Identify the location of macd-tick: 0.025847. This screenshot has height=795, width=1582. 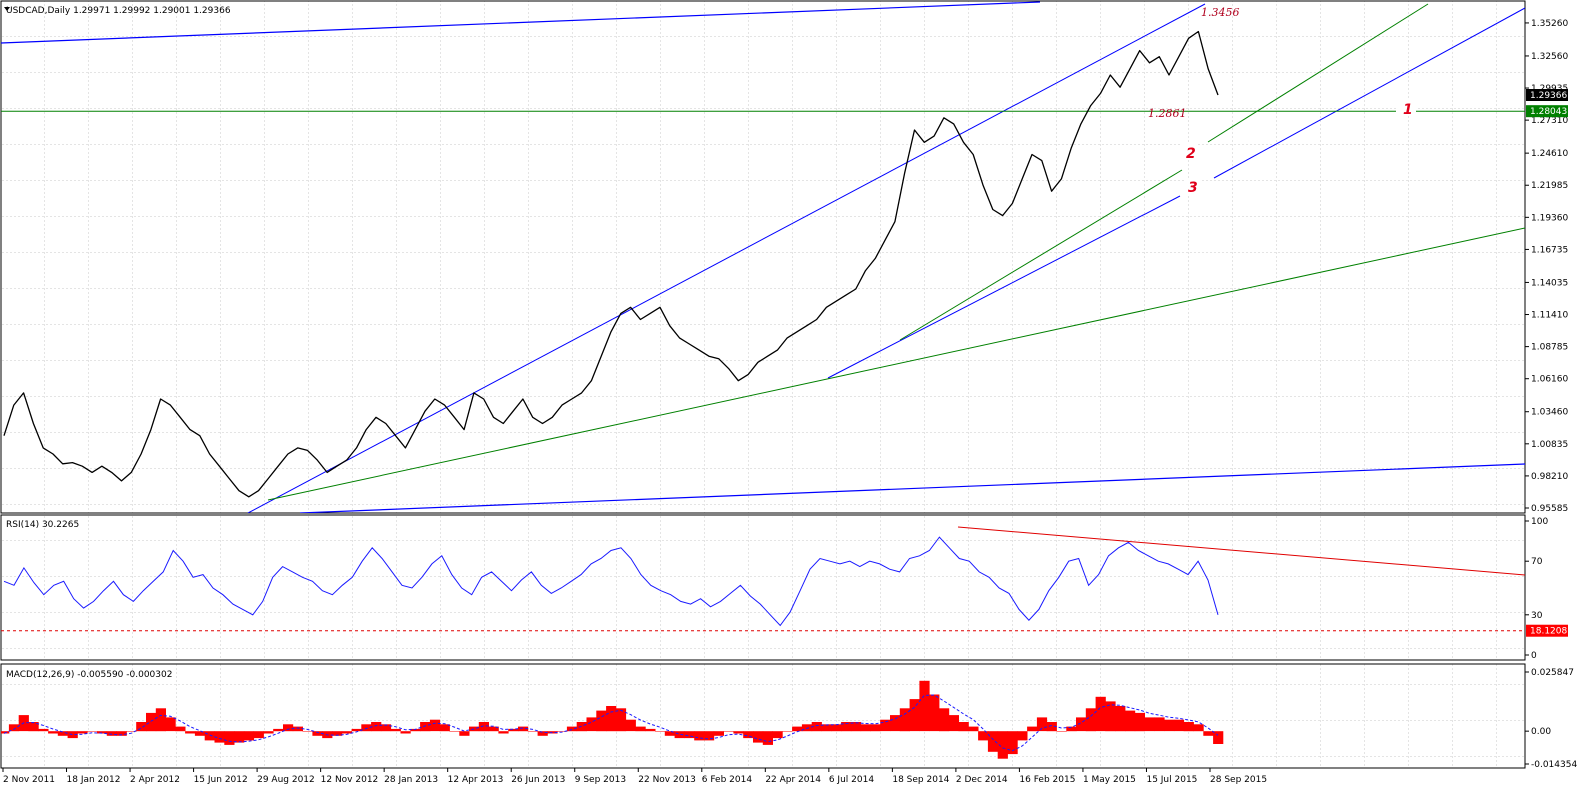
(1549, 673).